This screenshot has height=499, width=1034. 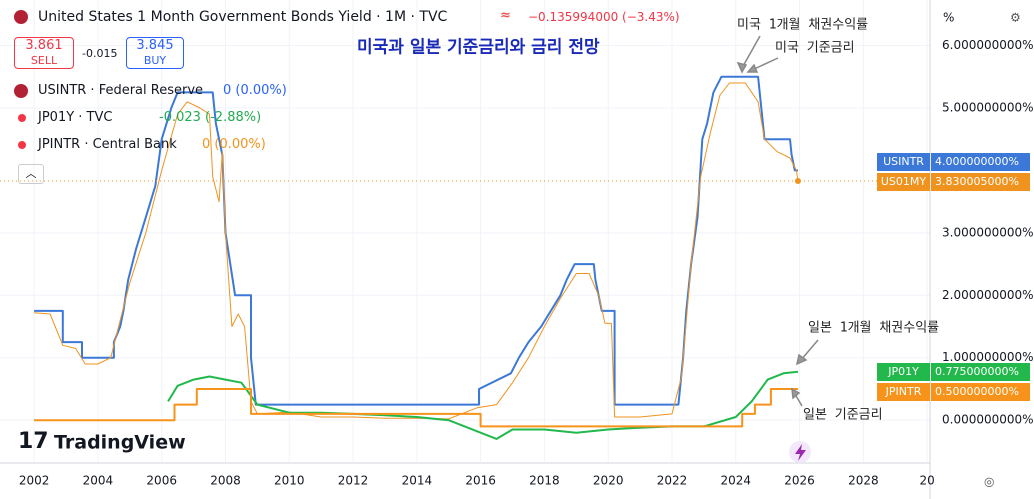 I want to click on y-tick-label: 0.000000000%, so click(x=988, y=420).